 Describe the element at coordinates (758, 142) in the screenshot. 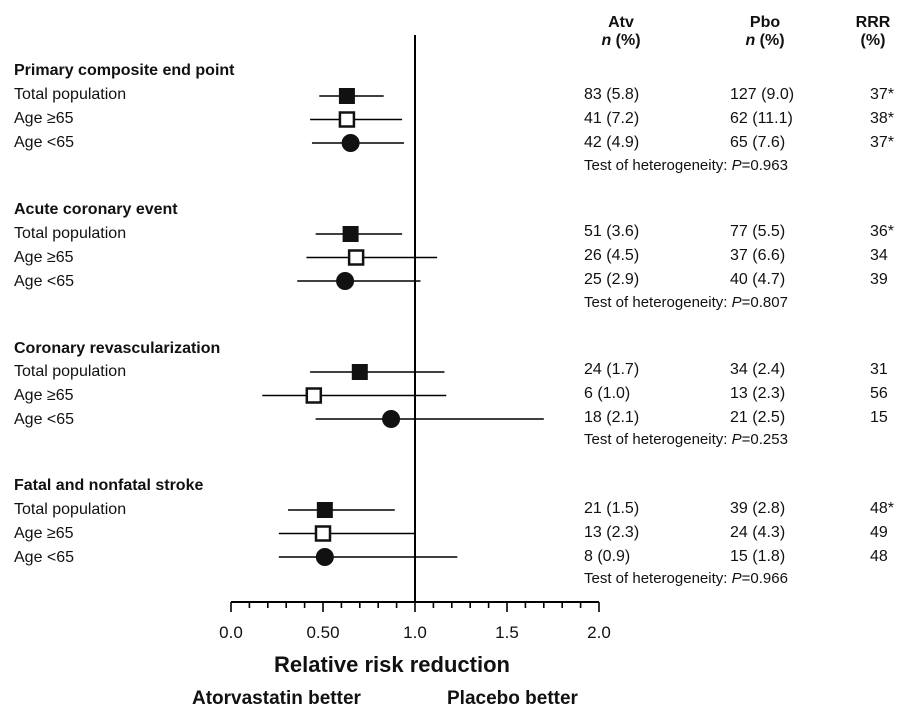

I see `pbo-value: 65 (7.6)` at that location.